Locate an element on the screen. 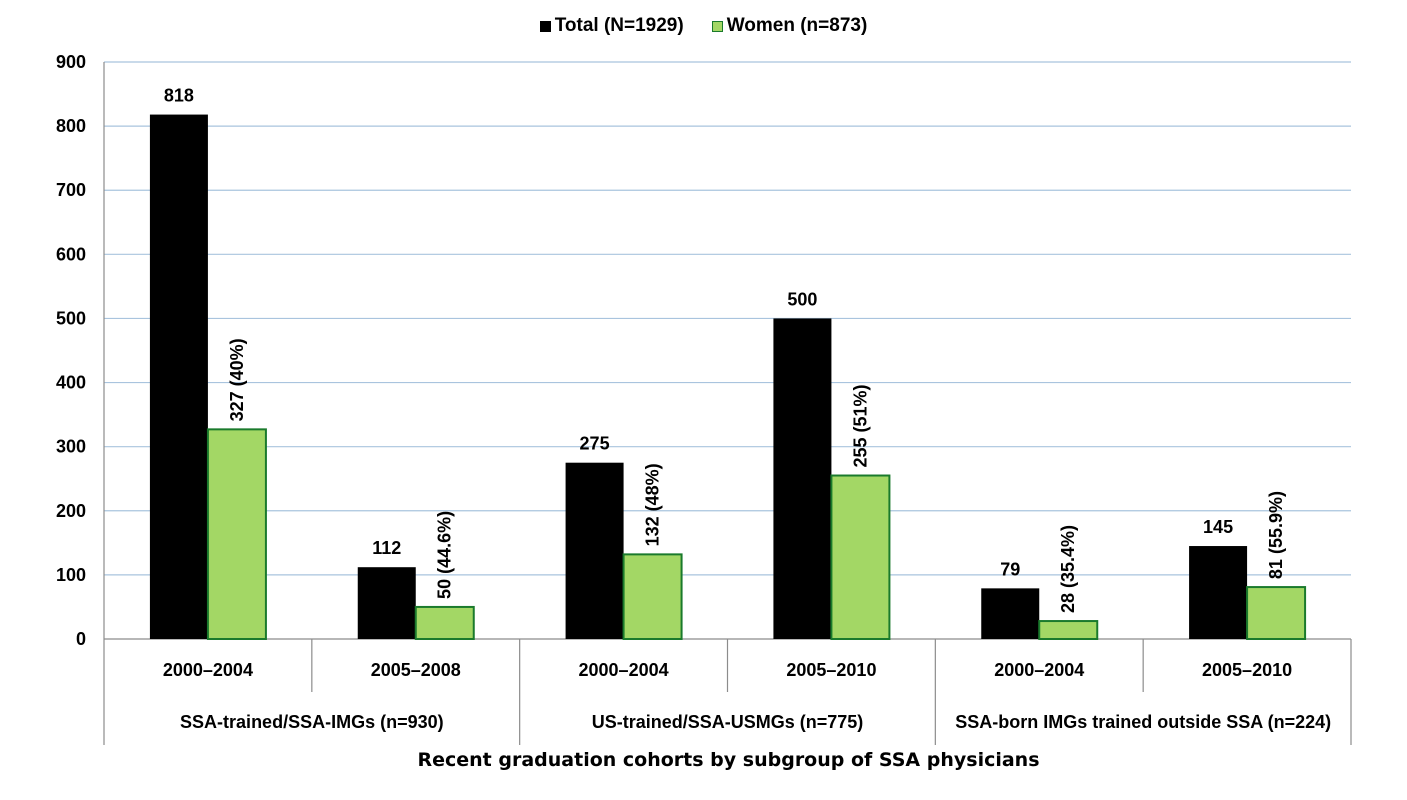  x-tick-label: 2005–2008 is located at coordinates (416, 670).